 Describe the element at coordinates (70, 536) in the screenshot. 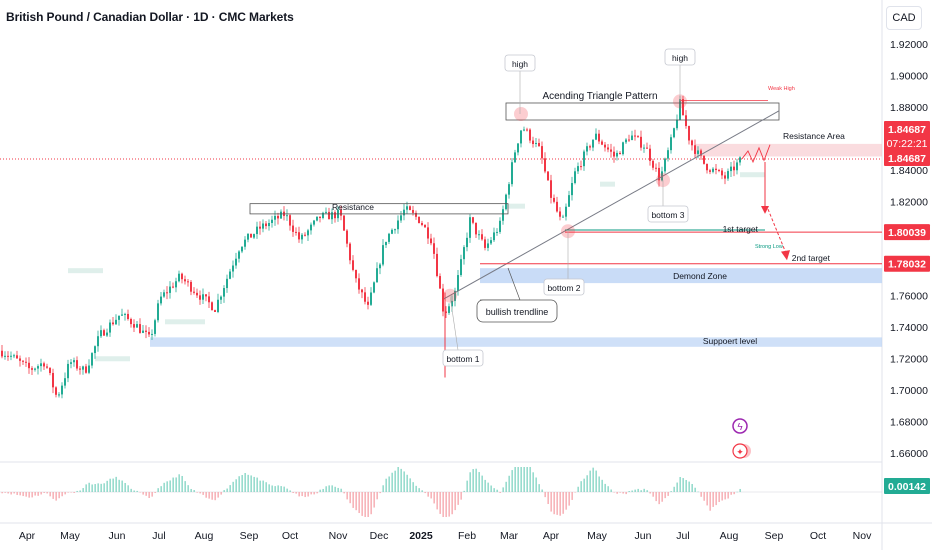

I see `time-tick-label: May` at that location.